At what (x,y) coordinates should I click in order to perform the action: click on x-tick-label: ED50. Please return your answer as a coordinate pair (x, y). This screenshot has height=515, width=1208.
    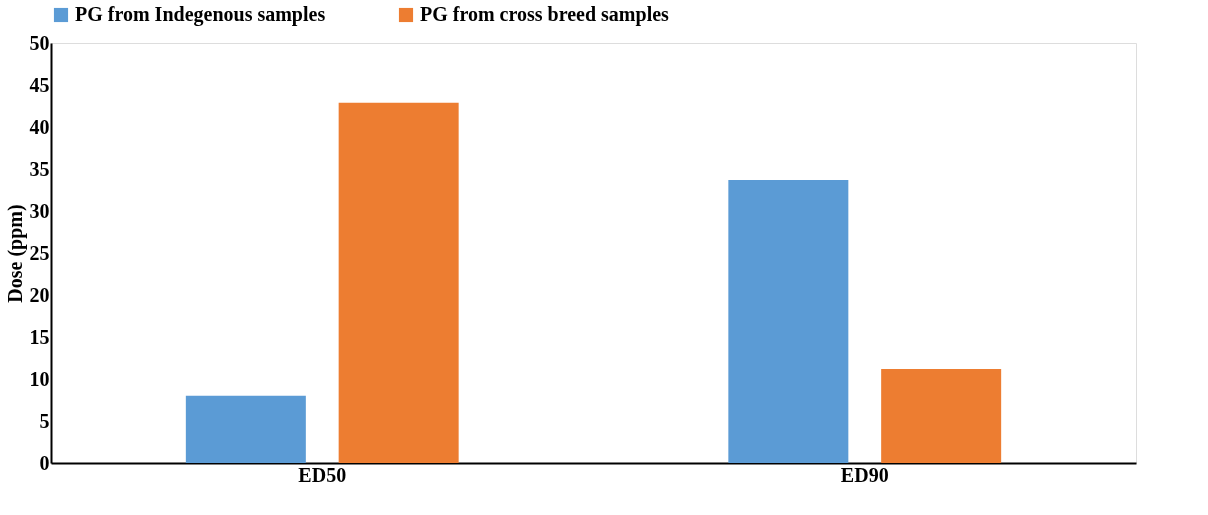
    Looking at the image, I should click on (322, 474).